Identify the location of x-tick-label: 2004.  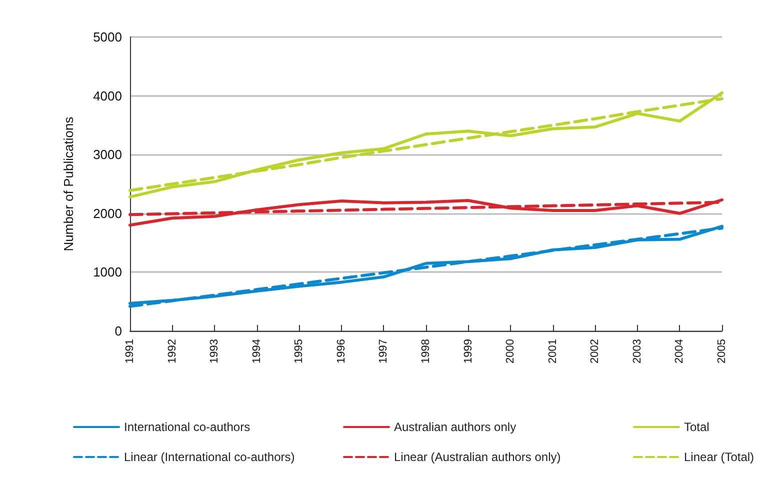
(680, 351).